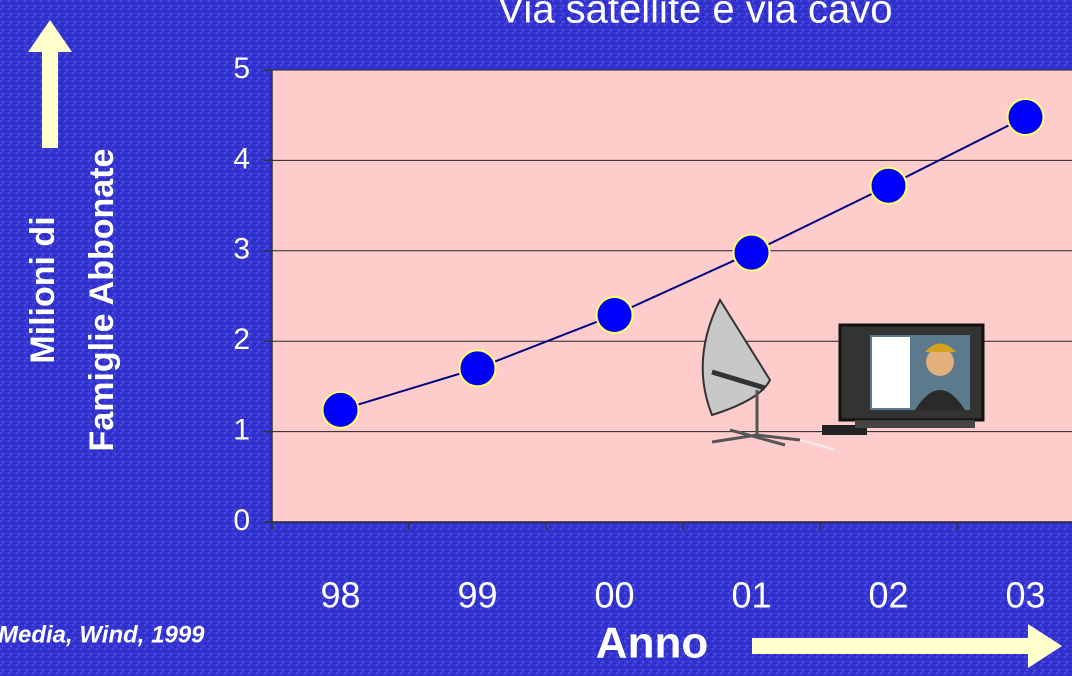  Describe the element at coordinates (241, 339) in the screenshot. I see `y-tick-label: 2` at that location.